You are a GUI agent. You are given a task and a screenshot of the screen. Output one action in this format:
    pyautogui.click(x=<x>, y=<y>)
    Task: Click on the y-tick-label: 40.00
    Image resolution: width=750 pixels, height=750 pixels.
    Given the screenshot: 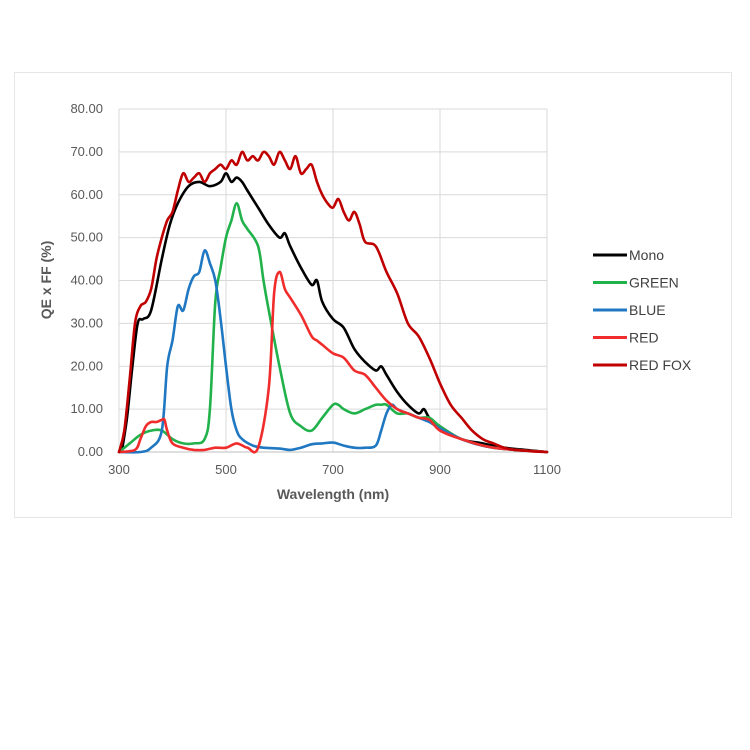 What is the action you would take?
    pyautogui.click(x=86, y=280)
    